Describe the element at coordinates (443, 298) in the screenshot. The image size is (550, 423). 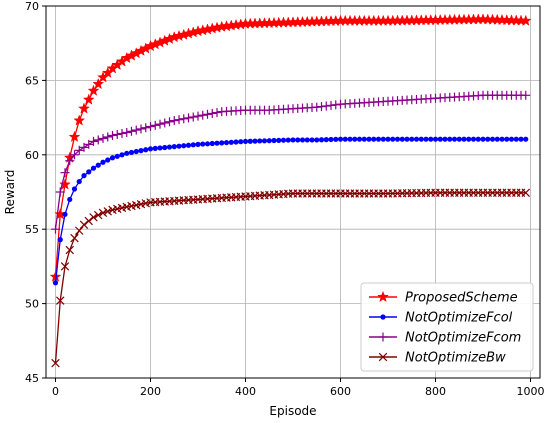
I see `legend-item: ProposedScheme` at that location.